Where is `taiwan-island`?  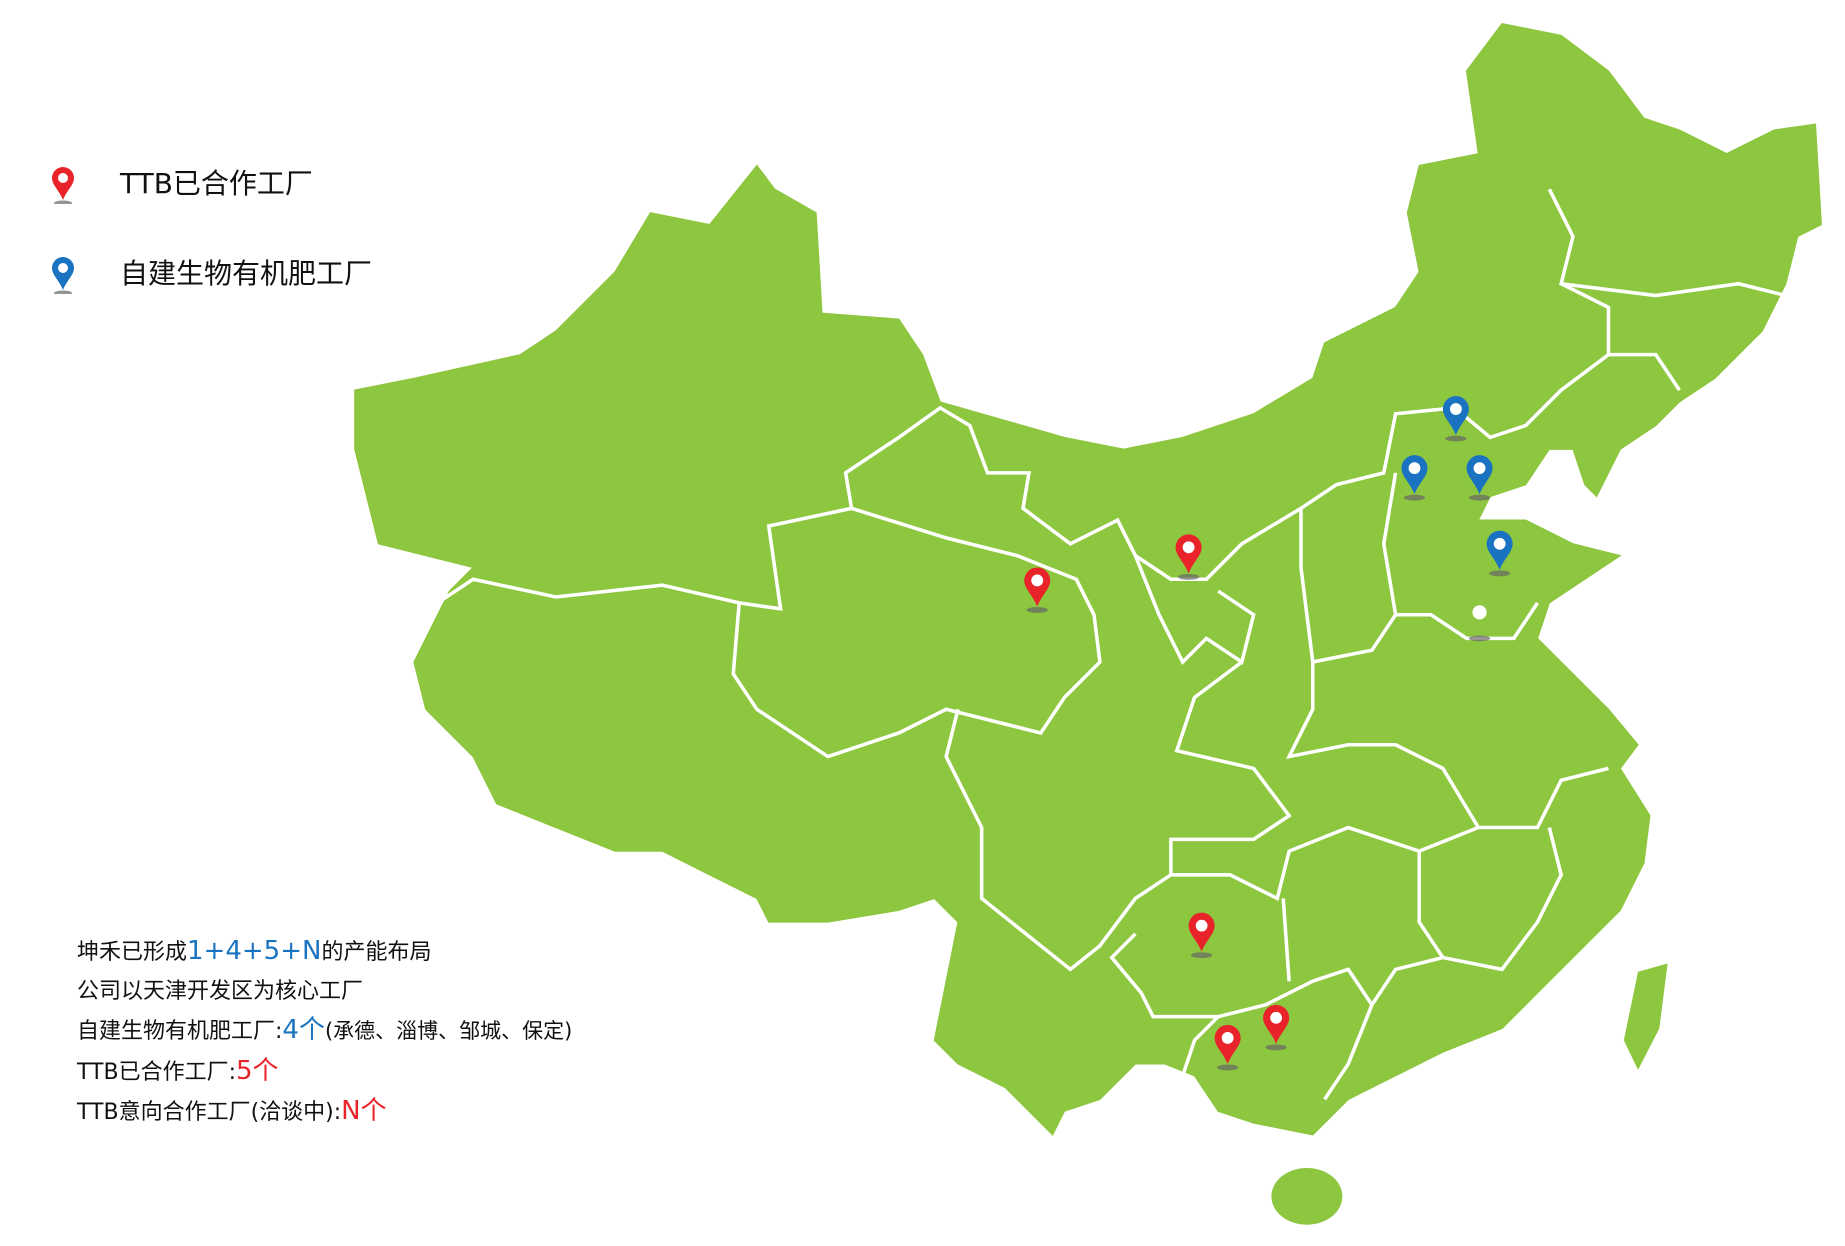 taiwan-island is located at coordinates (1645, 1016).